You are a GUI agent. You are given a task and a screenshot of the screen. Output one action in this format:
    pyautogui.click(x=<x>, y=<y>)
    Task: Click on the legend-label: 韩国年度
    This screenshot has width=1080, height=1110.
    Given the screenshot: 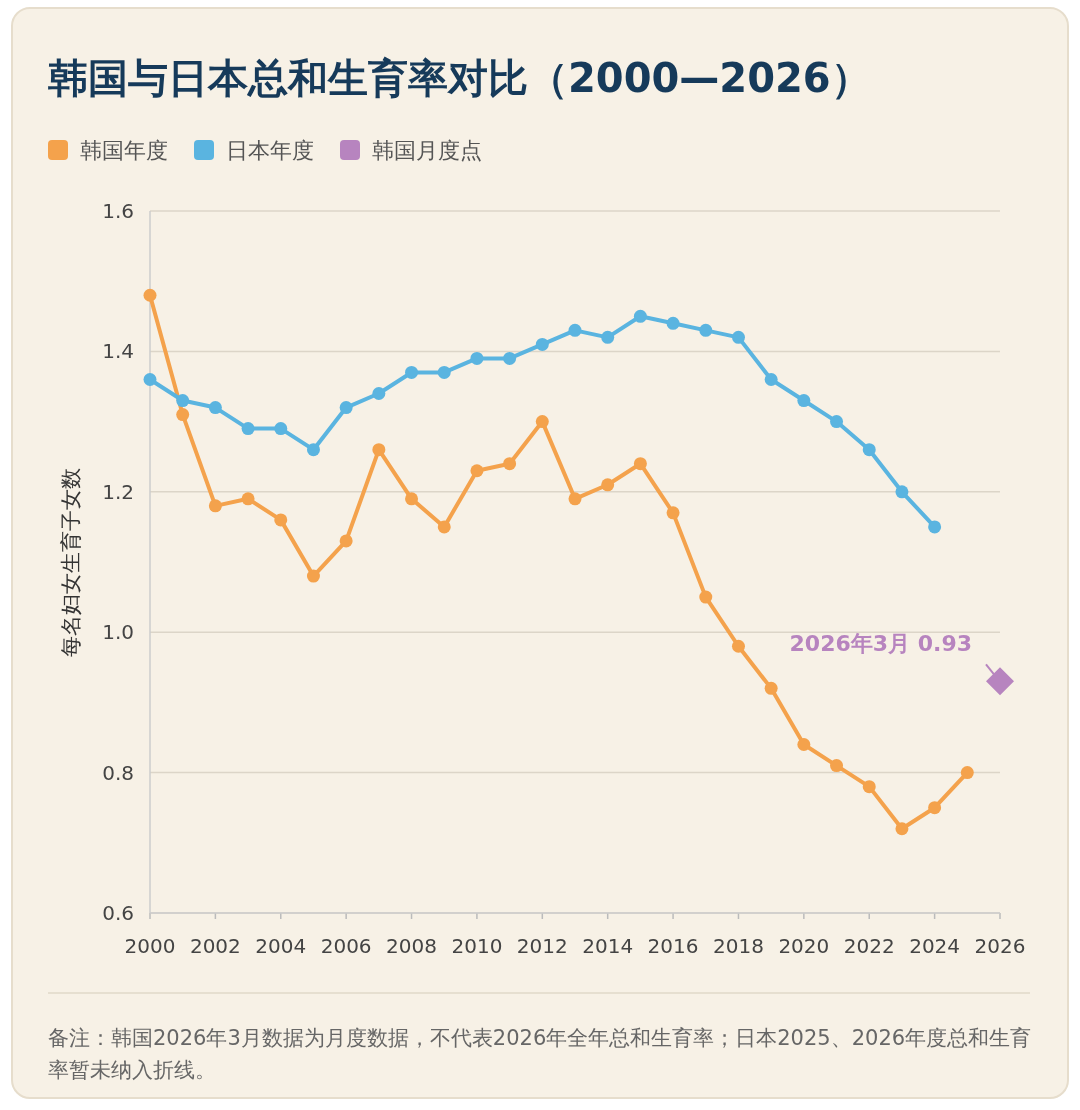 What is the action you would take?
    pyautogui.click(x=124, y=150)
    